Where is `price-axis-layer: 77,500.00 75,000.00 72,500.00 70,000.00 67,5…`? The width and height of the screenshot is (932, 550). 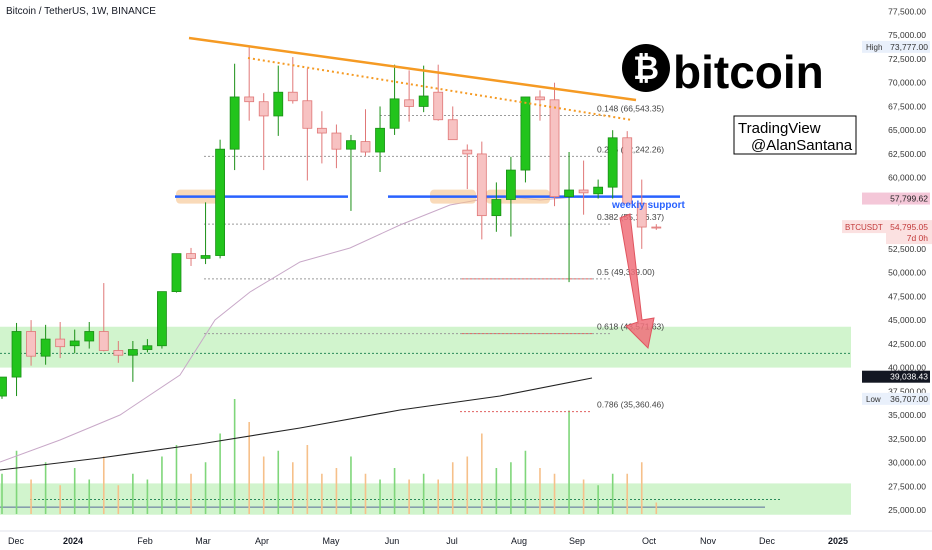
price-axis-layer: 77,500.00 75,000.00 72,500.00 70,000.00 67,5… is located at coordinates (887, 275).